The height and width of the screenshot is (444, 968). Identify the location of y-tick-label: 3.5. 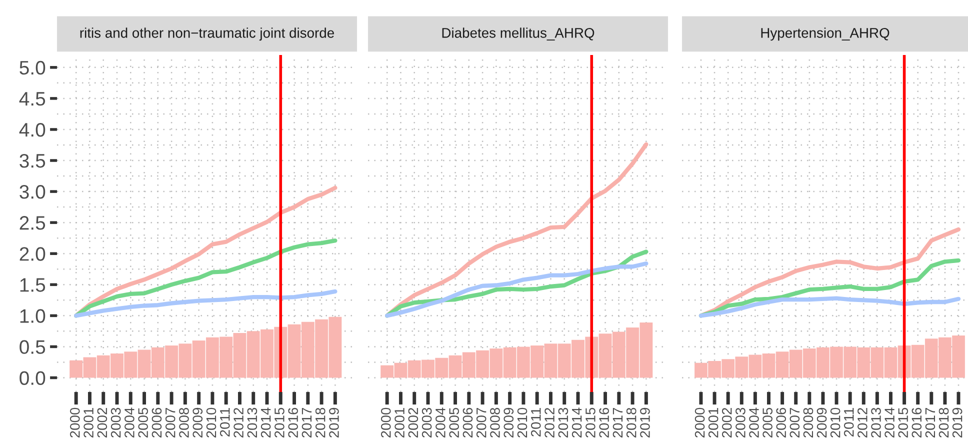
(33, 161).